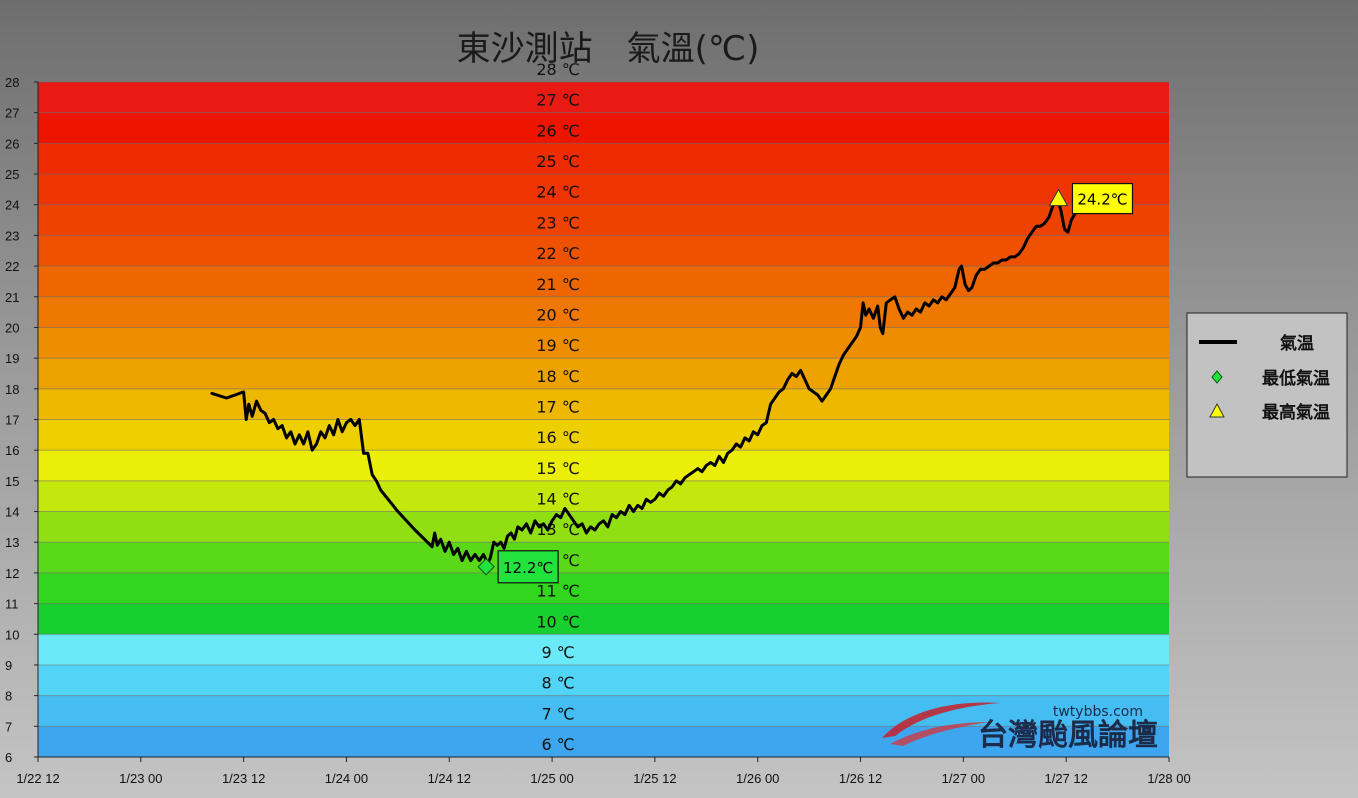 Image resolution: width=1358 pixels, height=798 pixels. Describe the element at coordinates (12, 389) in the screenshot. I see `y-tick-label: 18` at that location.